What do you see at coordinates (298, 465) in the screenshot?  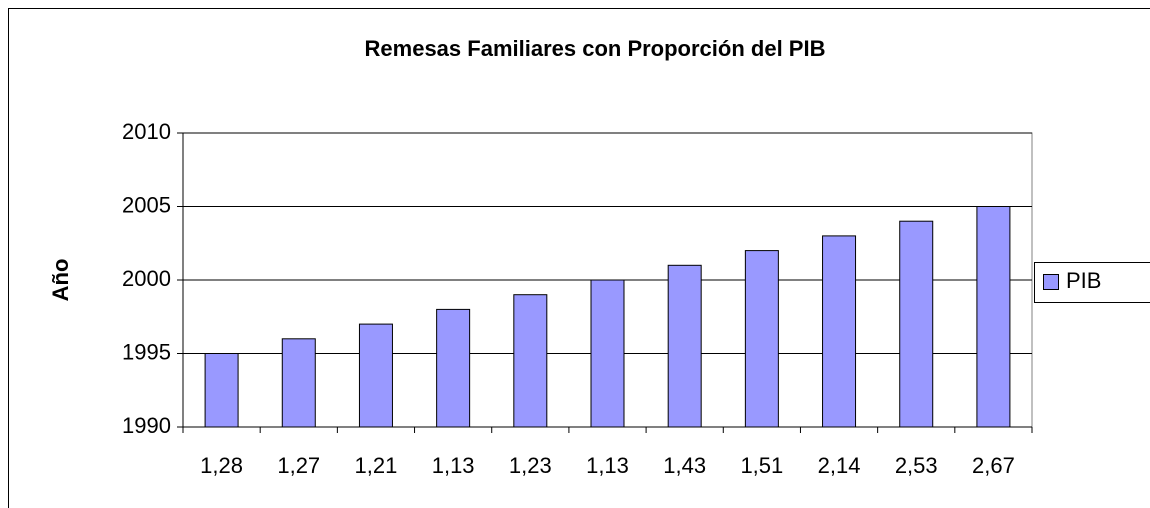 I see `x-tick-label: 1,27` at bounding box center [298, 465].